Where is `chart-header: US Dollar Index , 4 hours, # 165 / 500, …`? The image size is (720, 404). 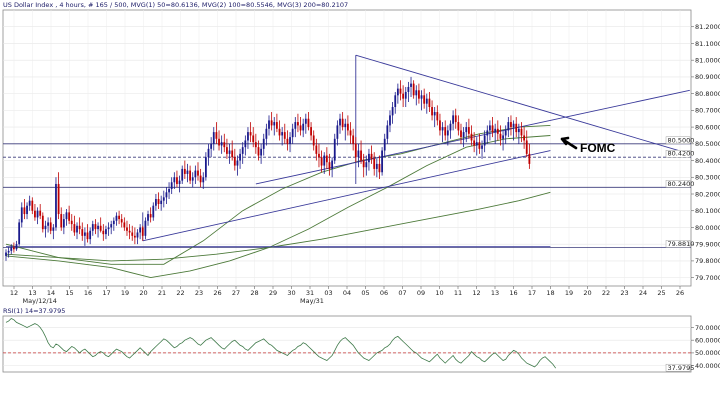 chart-header: US Dollar Index , 4 hours, # 165 / 500, … is located at coordinates (175, 5).